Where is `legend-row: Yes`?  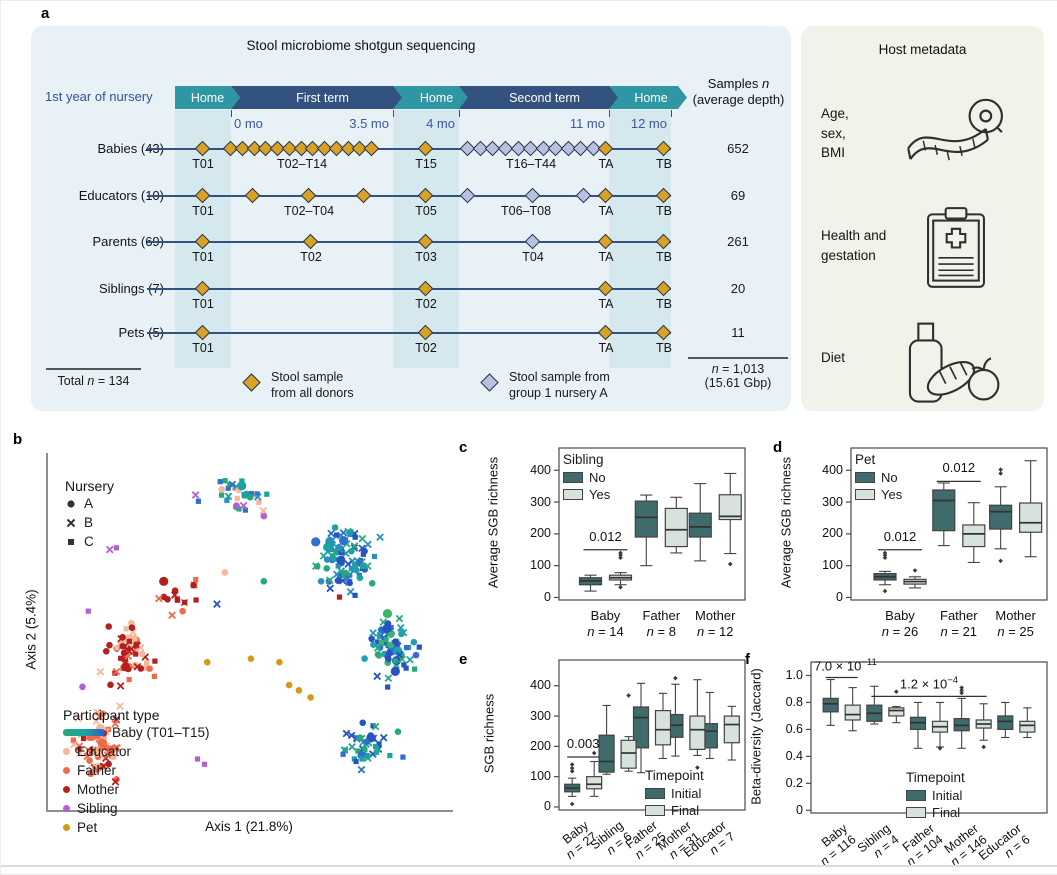
legend-row: Yes is located at coordinates (878, 494).